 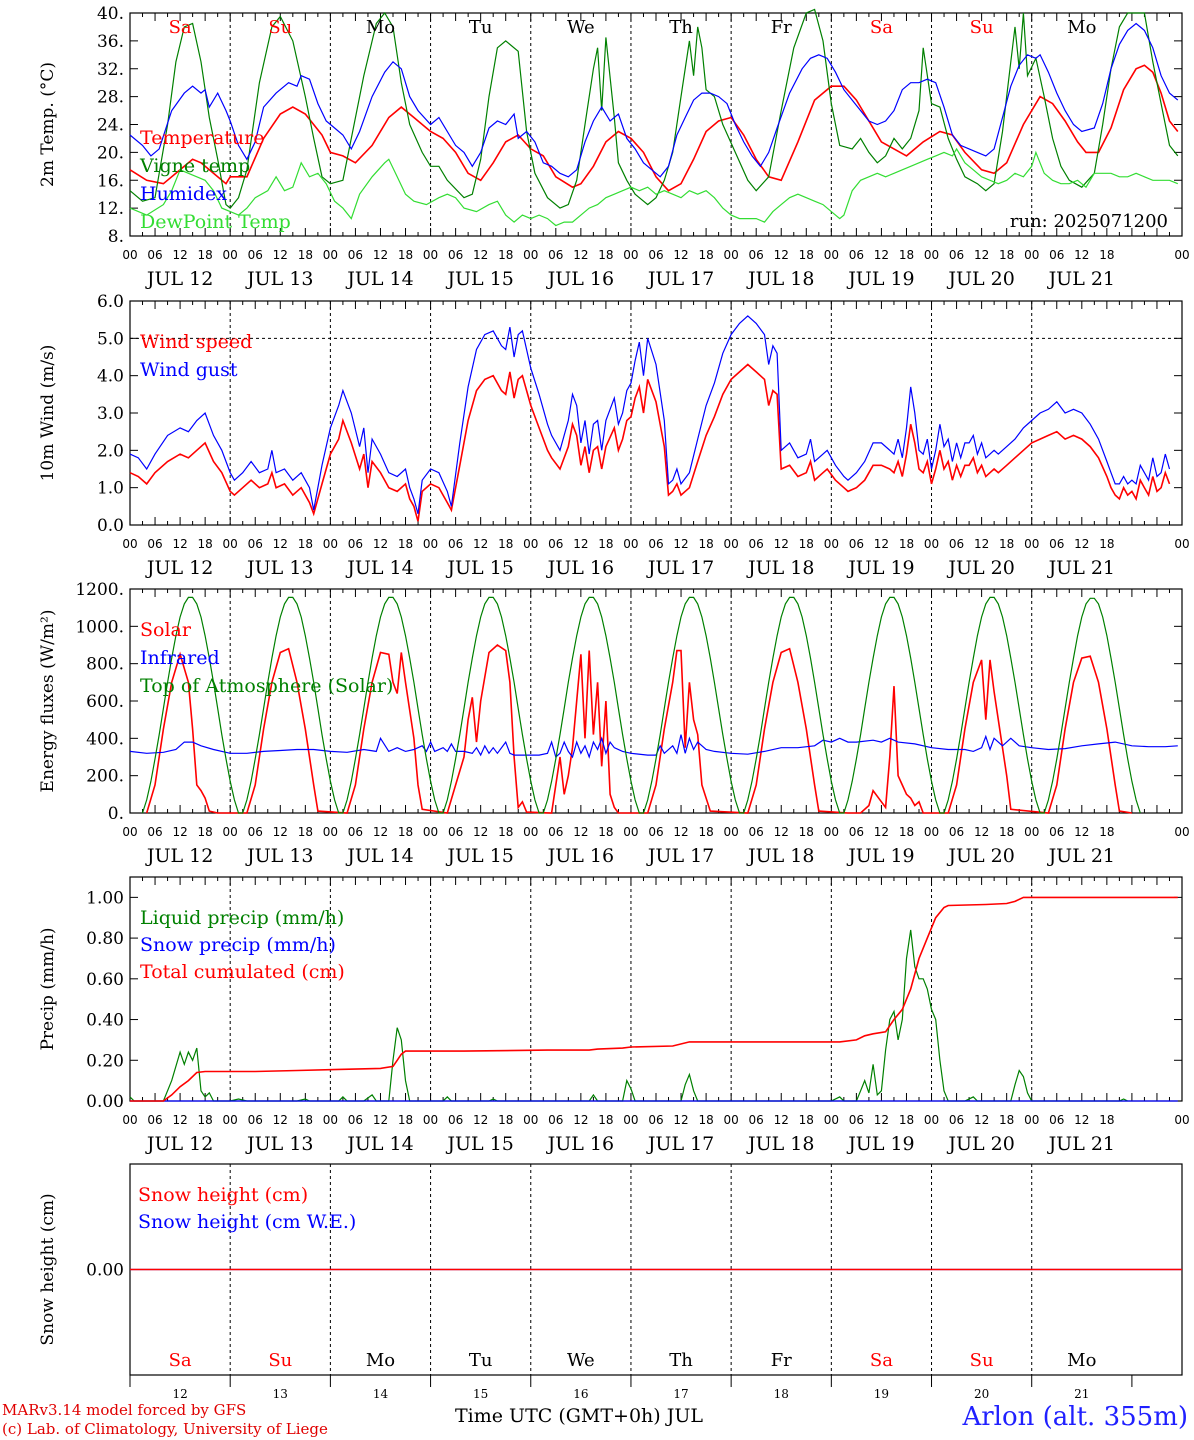 What do you see at coordinates (105, 777) in the screenshot?
I see `y-tick-label: 200.` at bounding box center [105, 777].